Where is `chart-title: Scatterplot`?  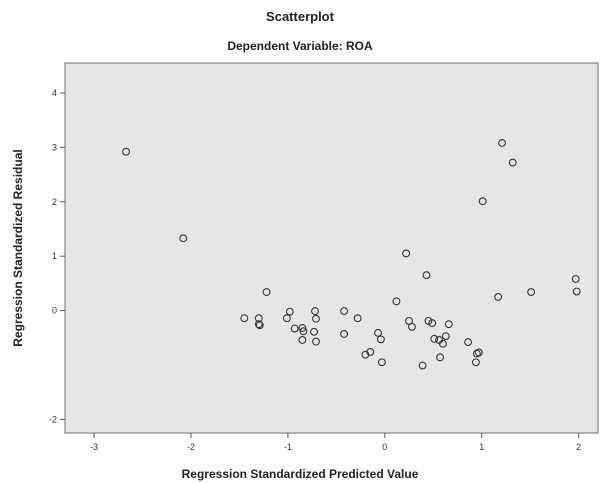 chart-title: Scatterplot is located at coordinates (300, 16).